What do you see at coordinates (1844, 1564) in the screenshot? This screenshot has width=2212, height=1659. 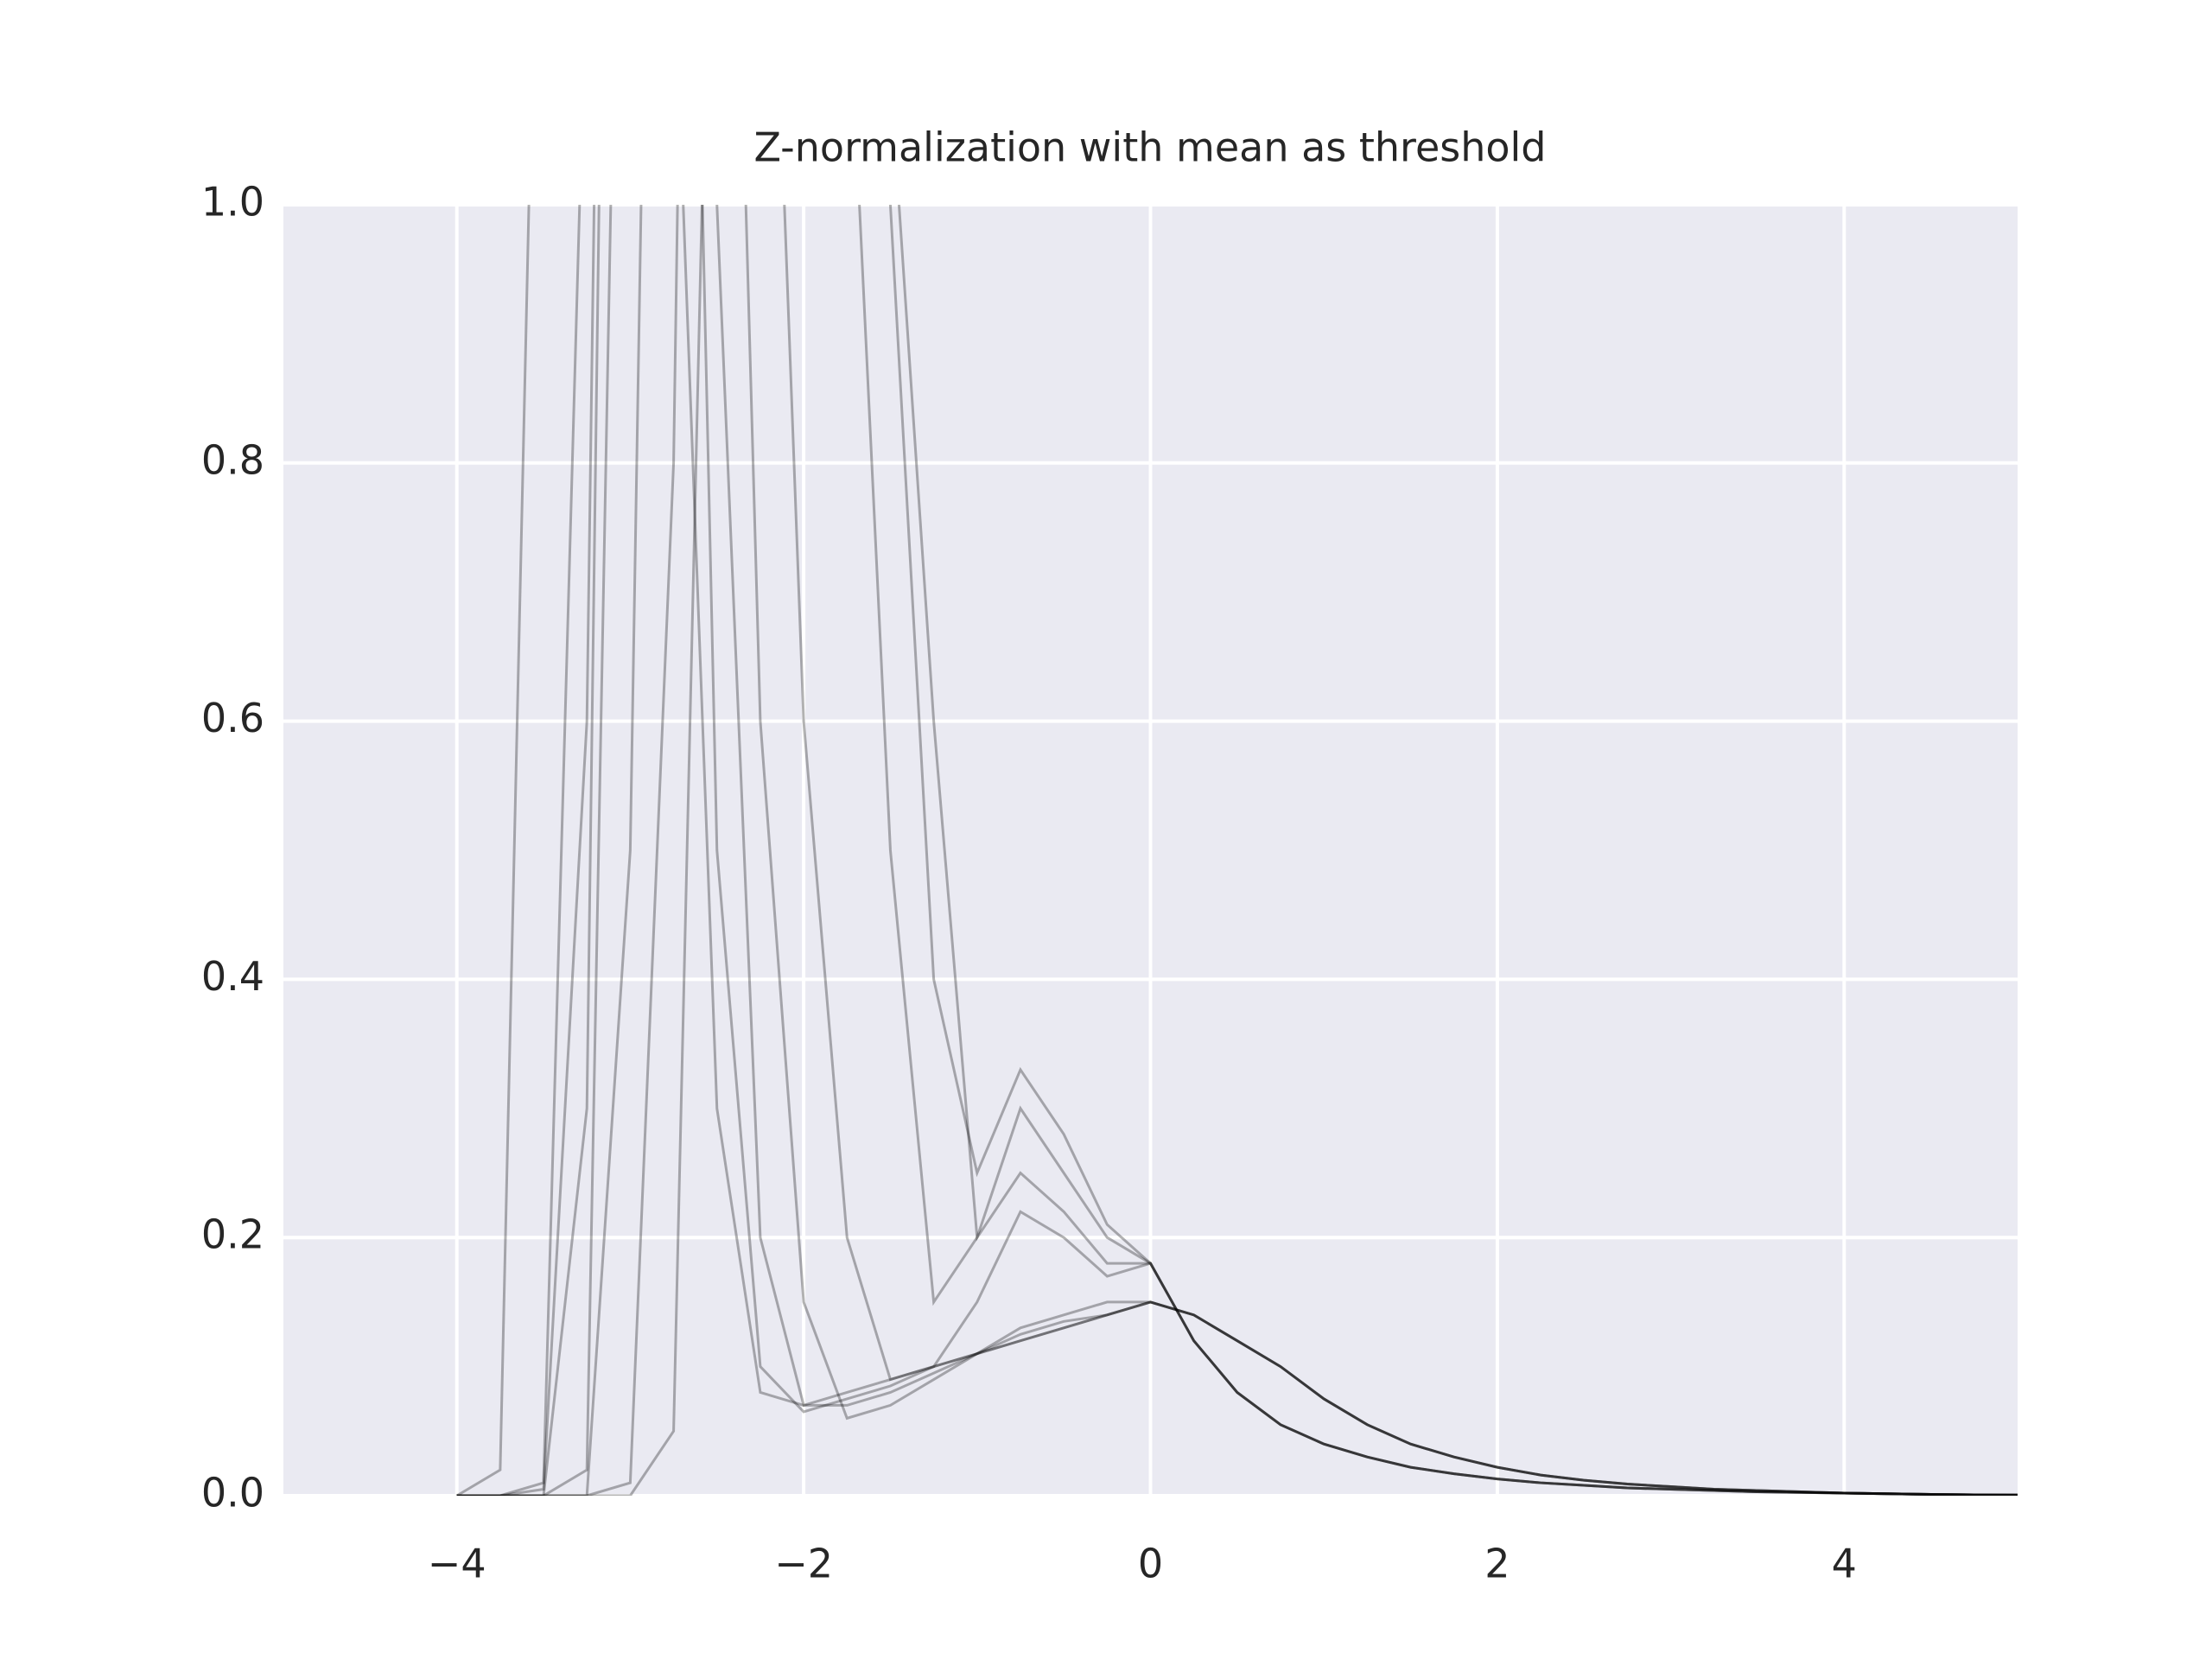 I see `x-tick-label: 4` at bounding box center [1844, 1564].